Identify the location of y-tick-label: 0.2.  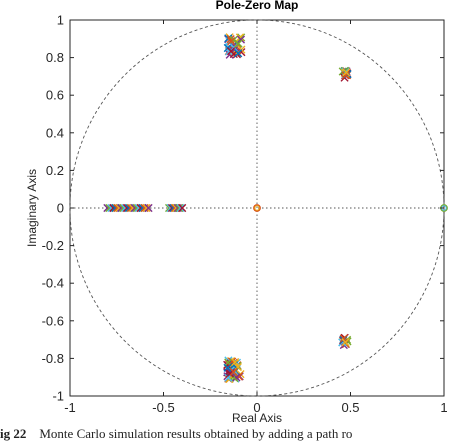
(55, 170).